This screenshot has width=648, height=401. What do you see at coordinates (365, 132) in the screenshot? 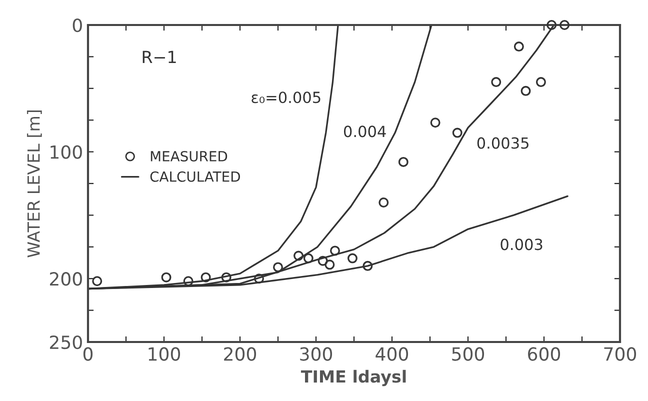
I see `series-label: 0.004` at bounding box center [365, 132].